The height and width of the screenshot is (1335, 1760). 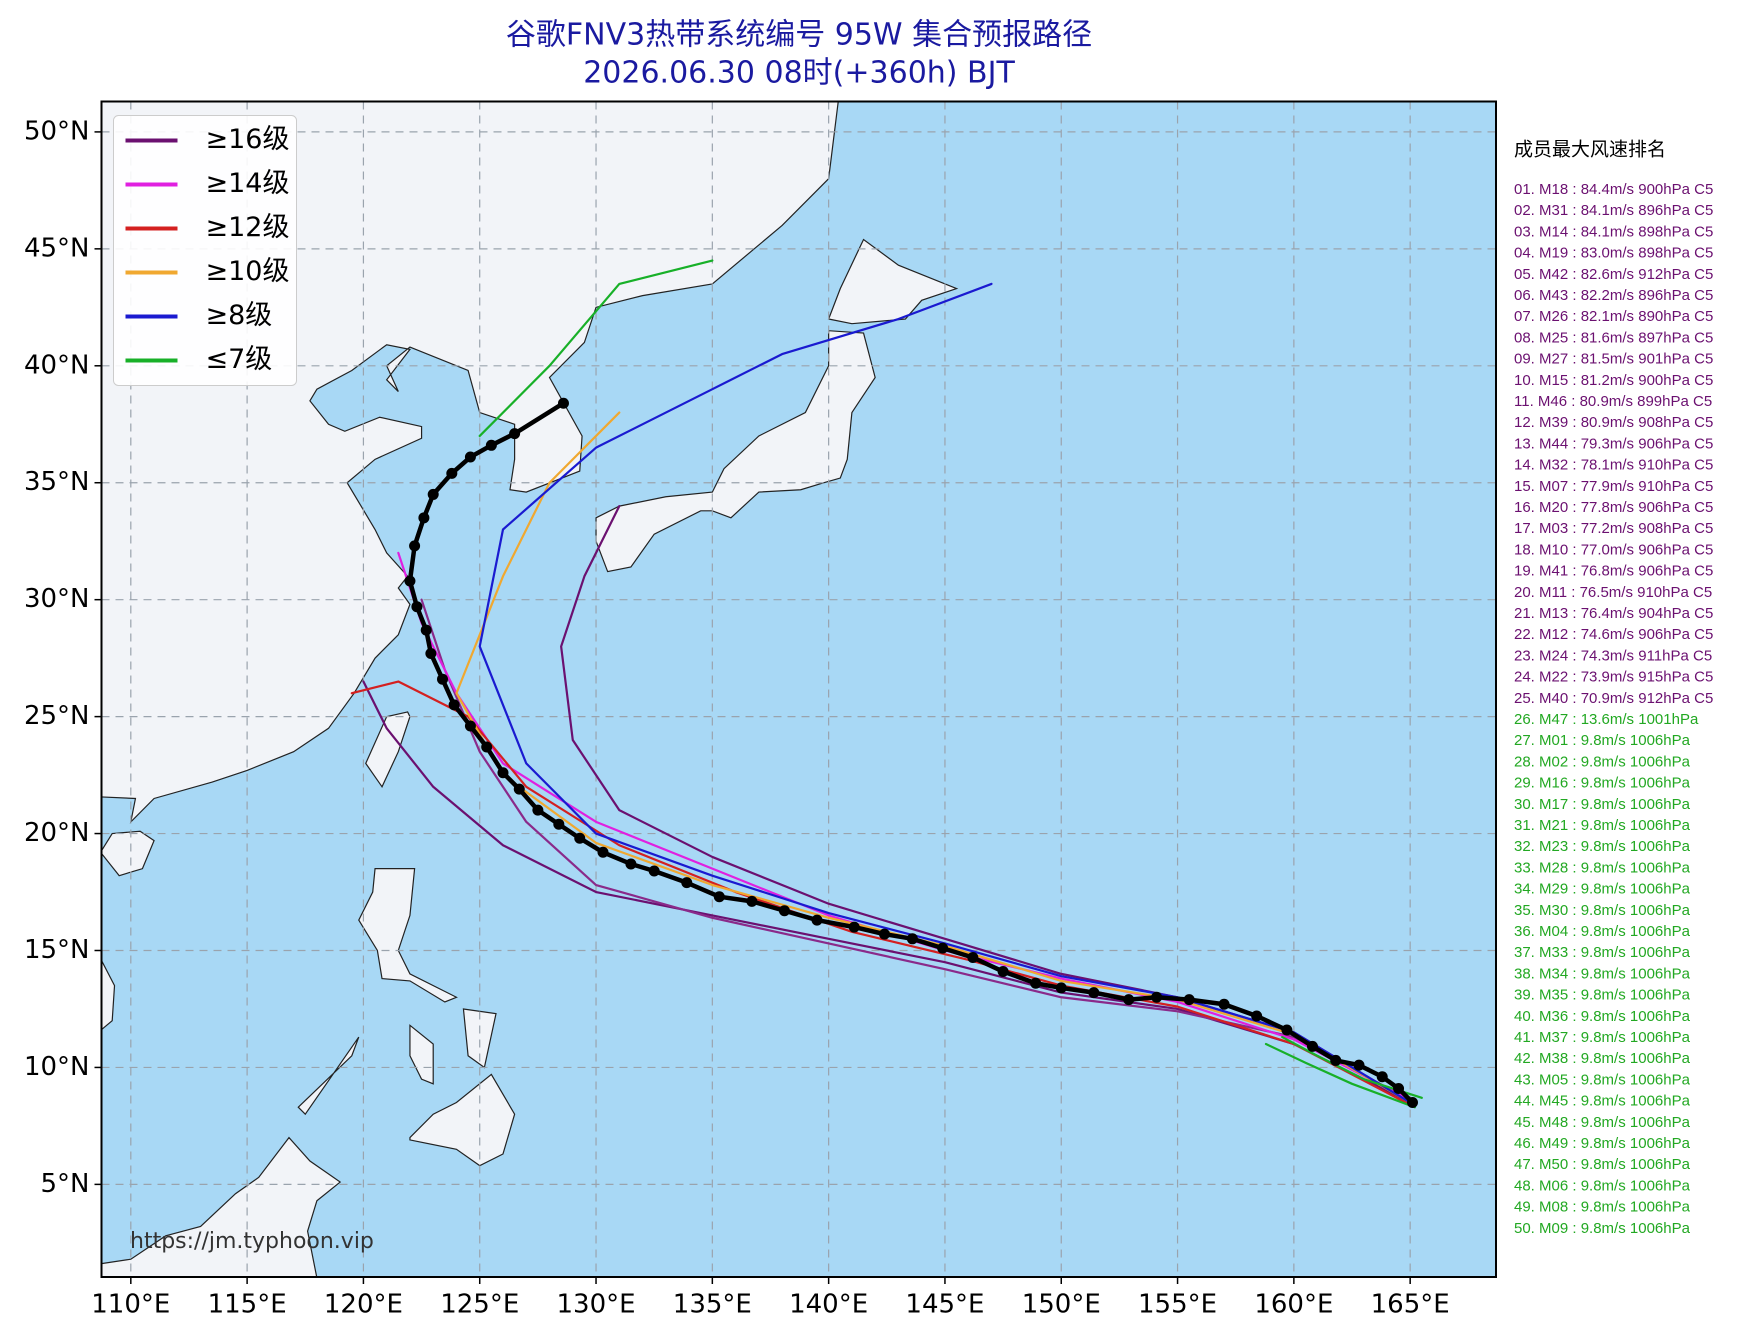 What do you see at coordinates (57, 716) in the screenshot?
I see `y-tick-label: 25°N` at bounding box center [57, 716].